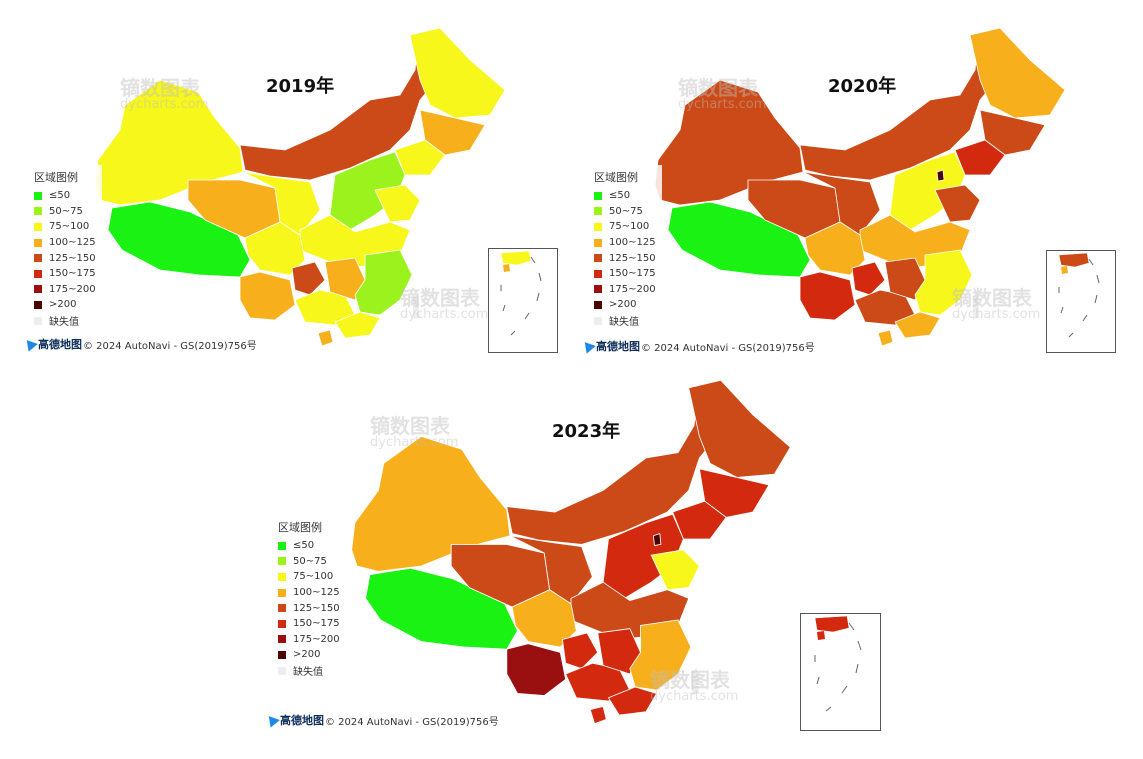 The image size is (1143, 759). I want to click on legend-label: 175~200, so click(632, 289).